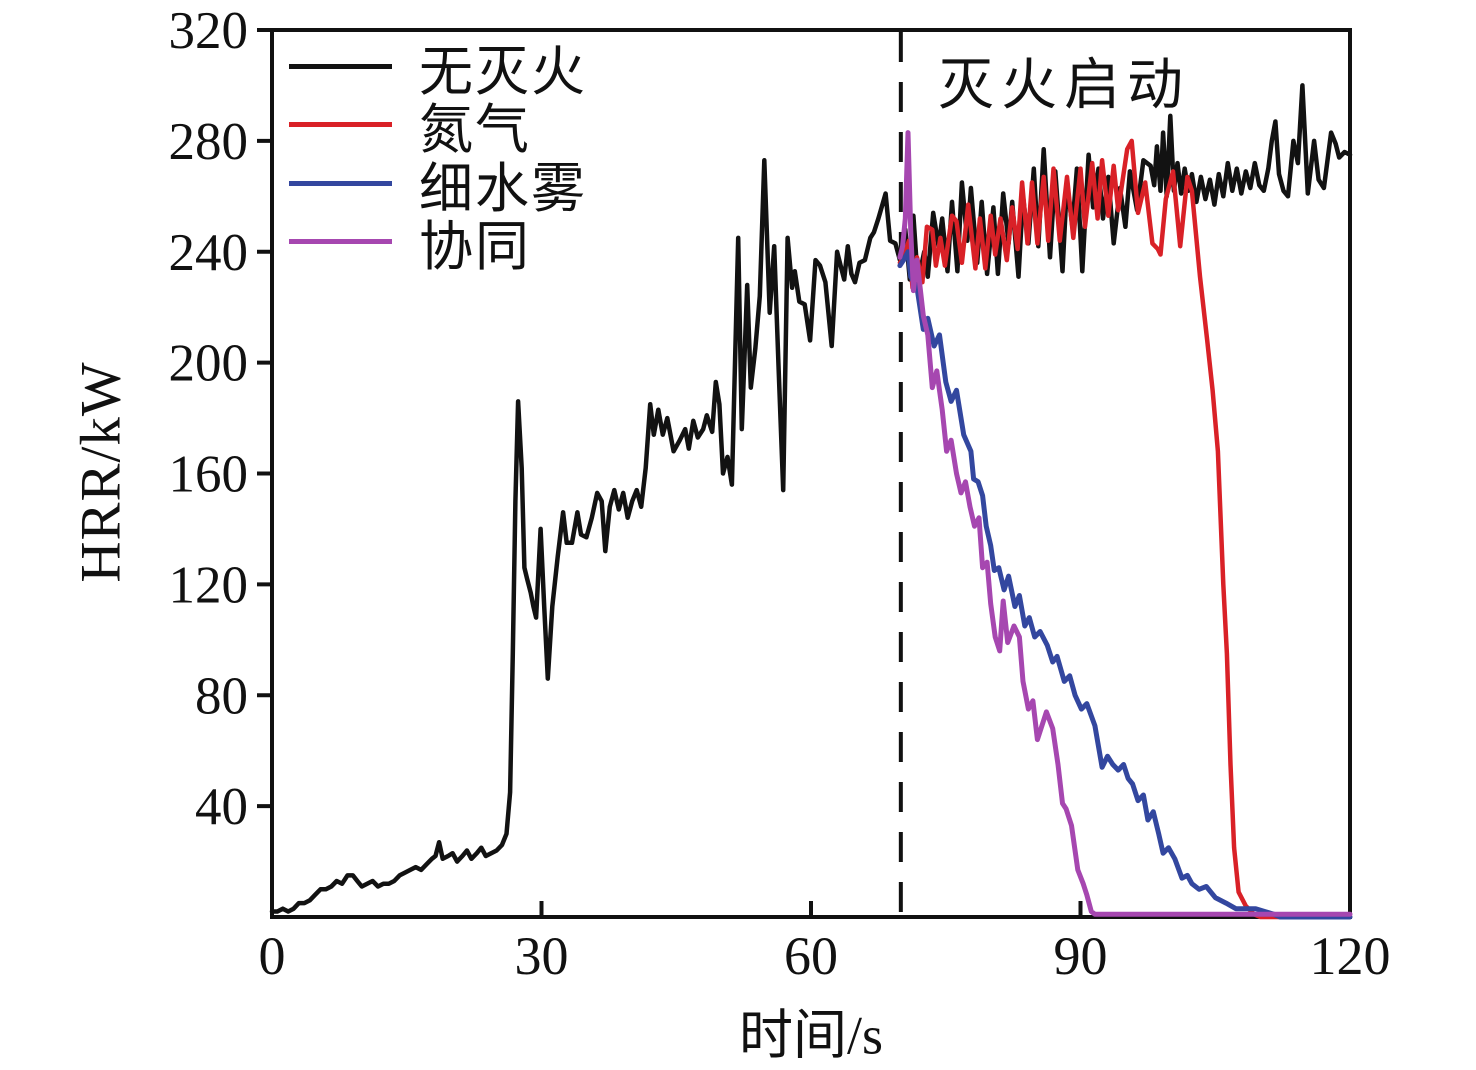 This screenshot has height=1070, width=1476. I want to click on y-tick-label-80: 80, so click(221, 696).